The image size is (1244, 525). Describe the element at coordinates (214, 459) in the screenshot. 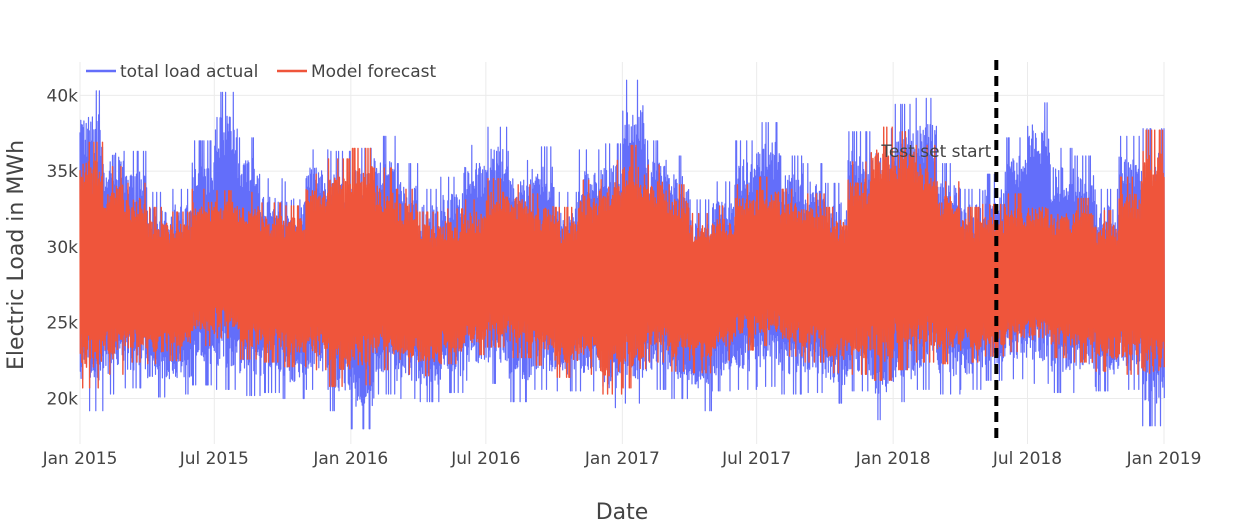

I see `x-tick-label: Jul 2015` at that location.